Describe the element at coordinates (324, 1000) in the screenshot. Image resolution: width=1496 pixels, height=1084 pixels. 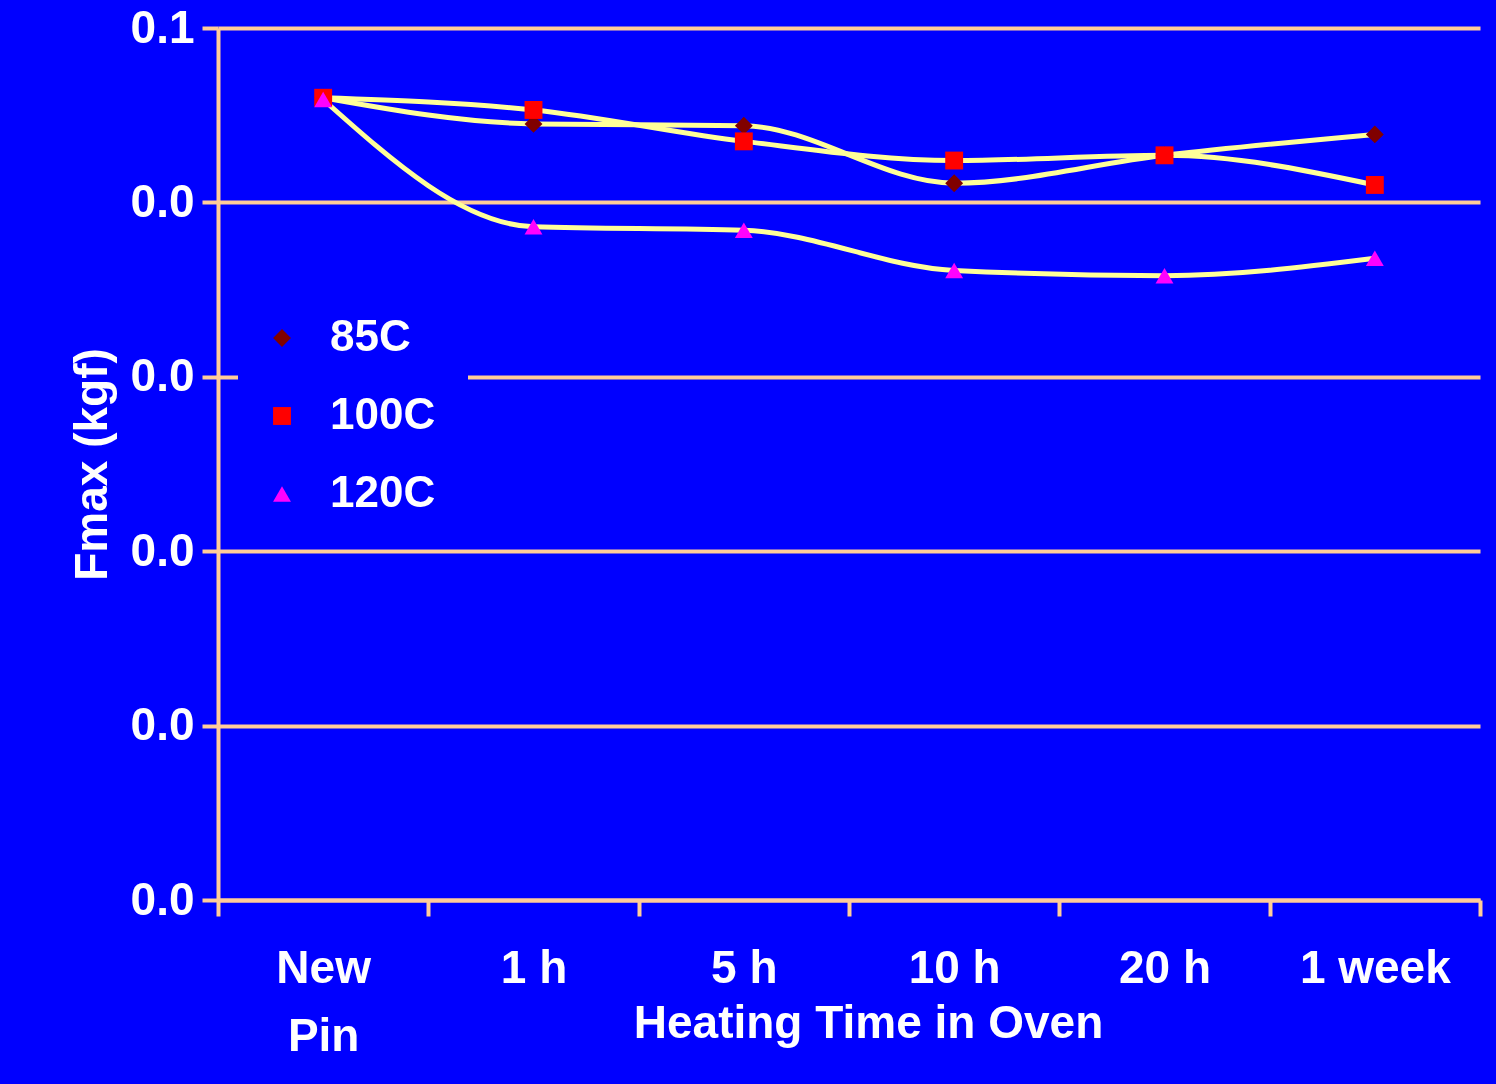
I see `x-tick-label: New Pin` at that location.